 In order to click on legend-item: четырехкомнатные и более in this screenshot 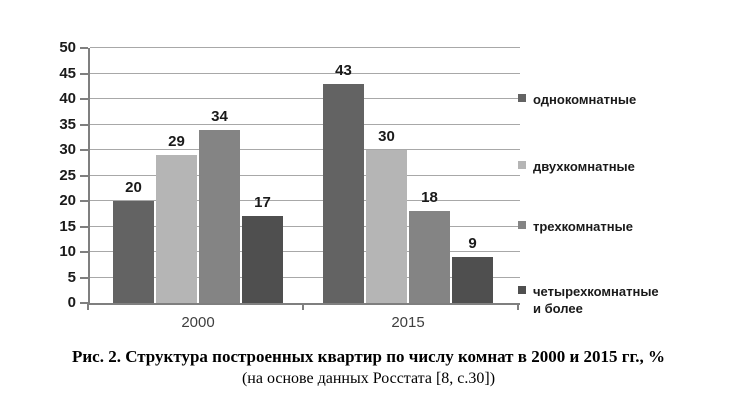, I will do `click(588, 300)`.